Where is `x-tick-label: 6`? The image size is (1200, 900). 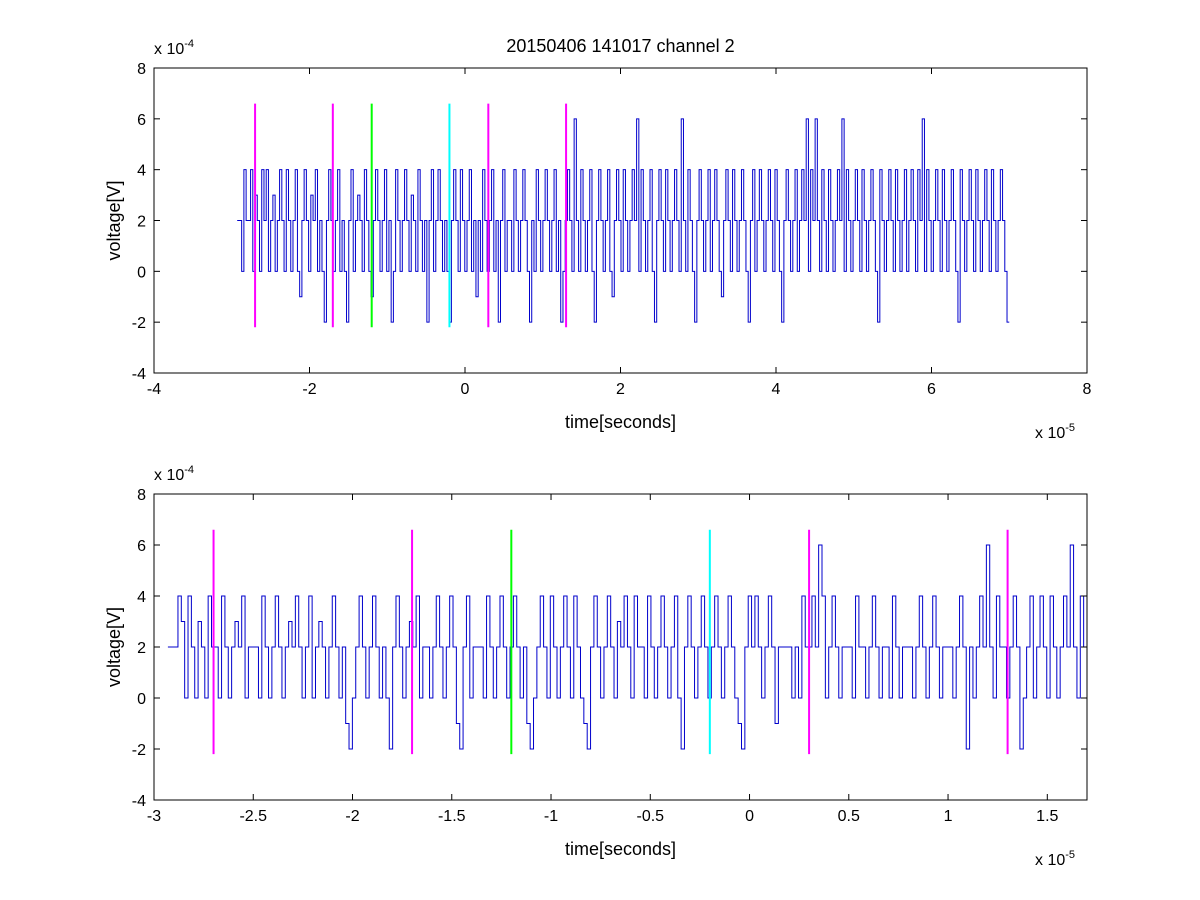 x-tick-label: 6 is located at coordinates (931, 389).